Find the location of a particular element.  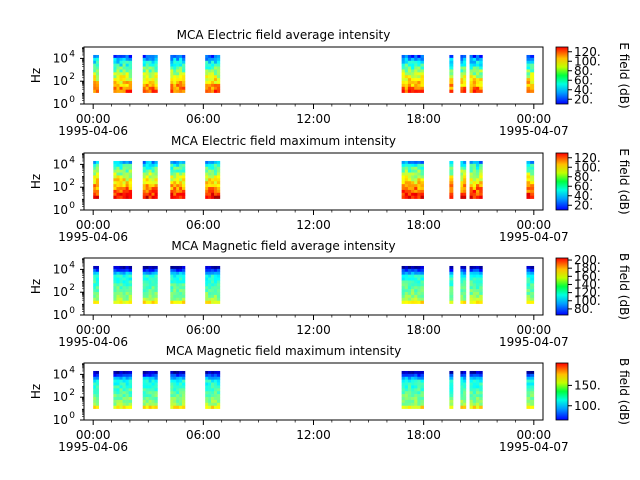

colorbar: 100. 150. B field (dB) is located at coordinates (593, 391).